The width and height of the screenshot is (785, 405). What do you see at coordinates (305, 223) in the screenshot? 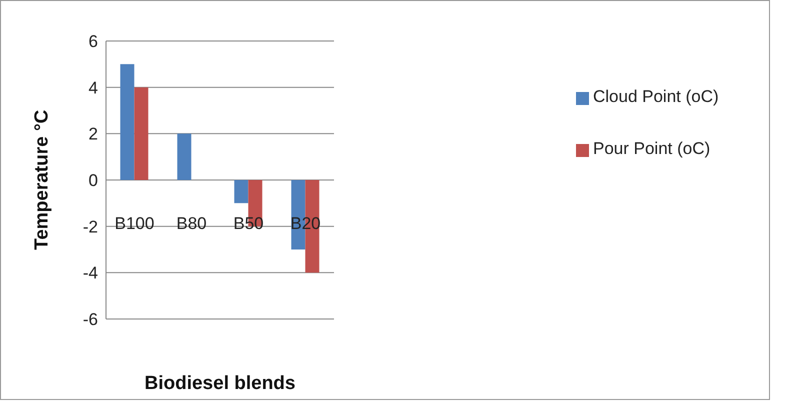
I see `x-tick-label: B20` at bounding box center [305, 223].